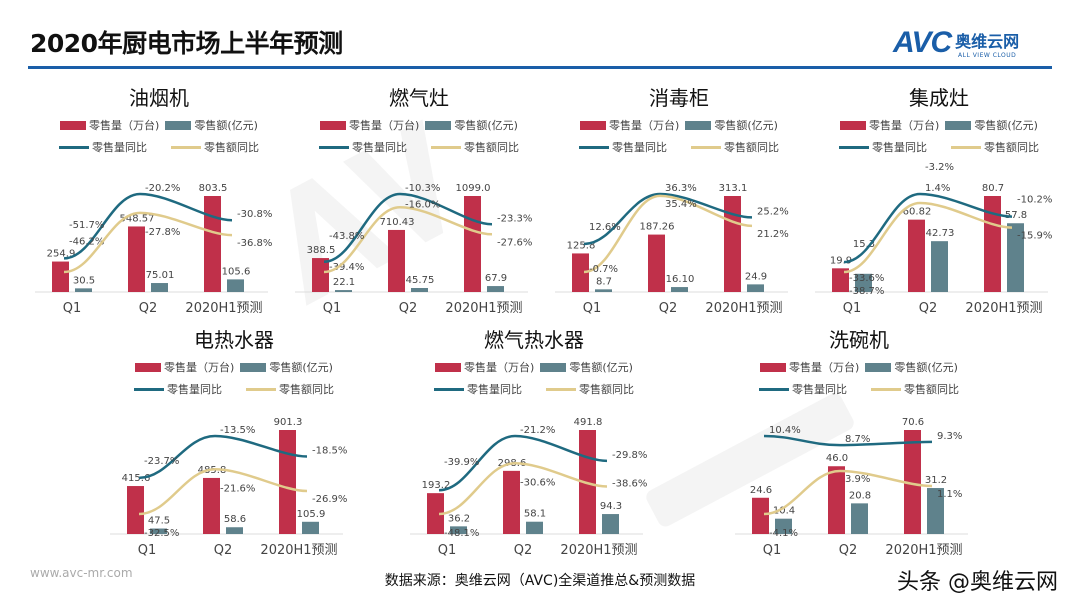  I want to click on volume-yoy-line-label: -46.2%, so click(86, 241).